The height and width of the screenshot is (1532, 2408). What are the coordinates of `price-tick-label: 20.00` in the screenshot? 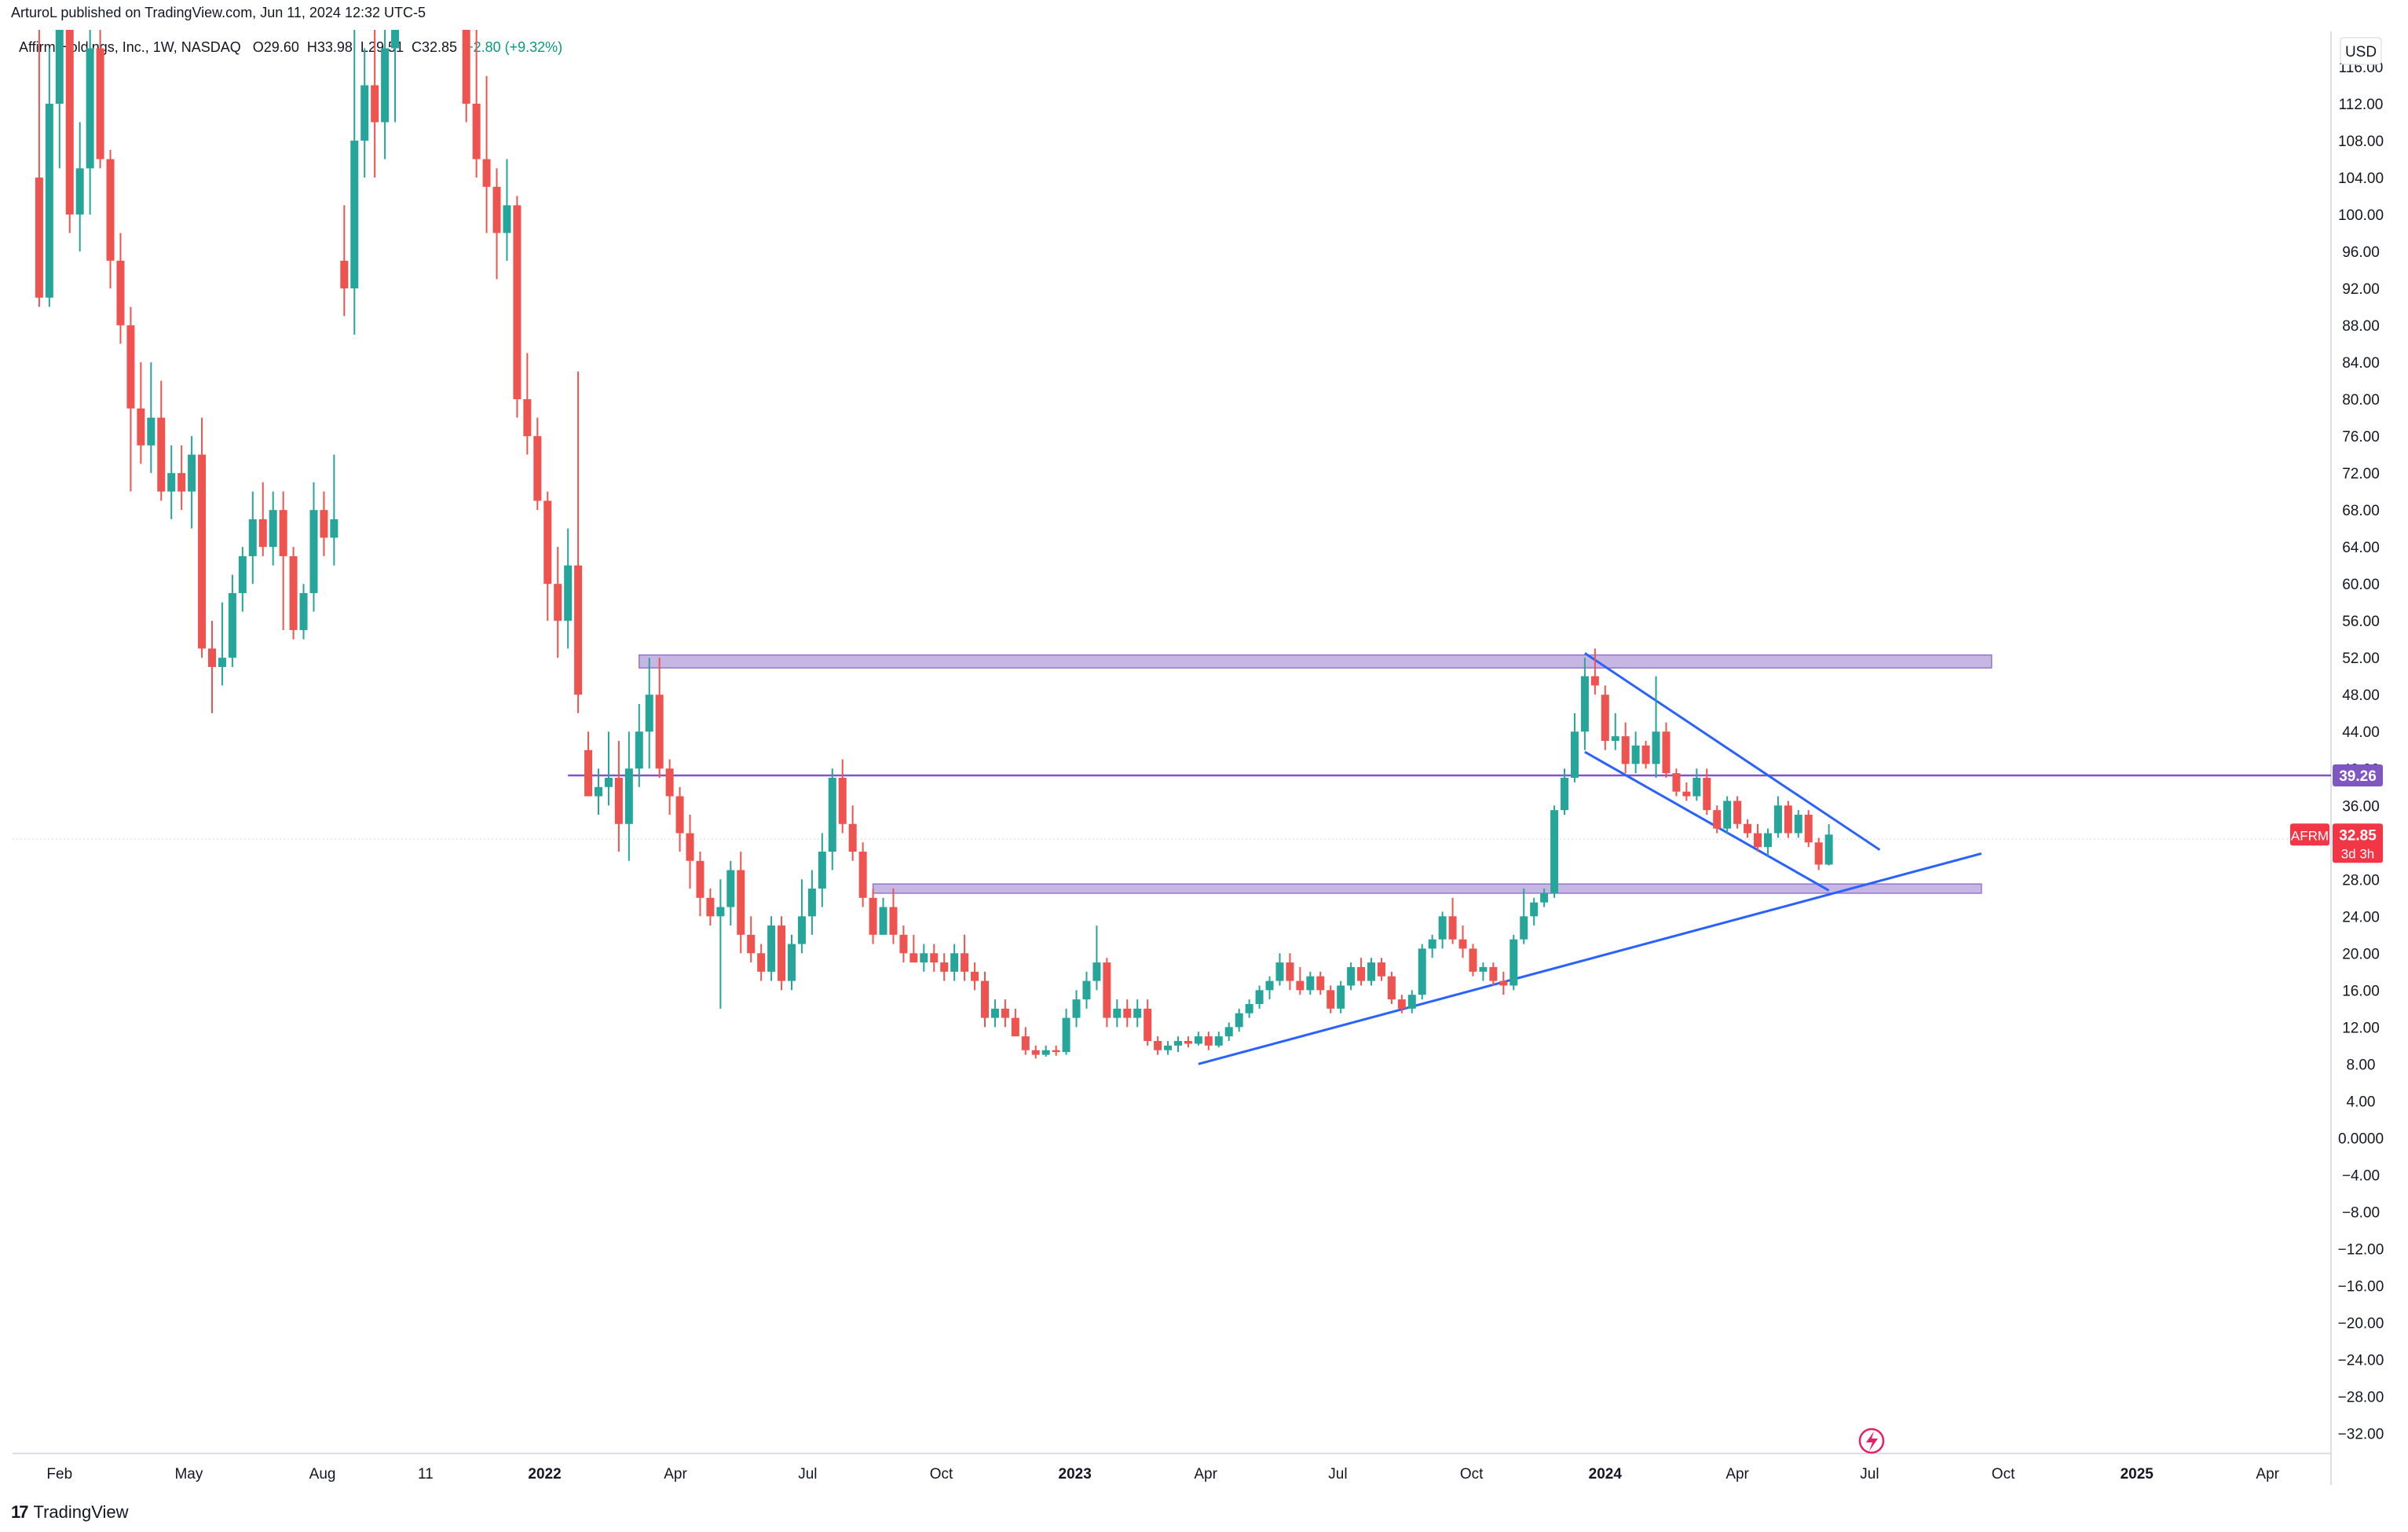 It's located at (2361, 954).